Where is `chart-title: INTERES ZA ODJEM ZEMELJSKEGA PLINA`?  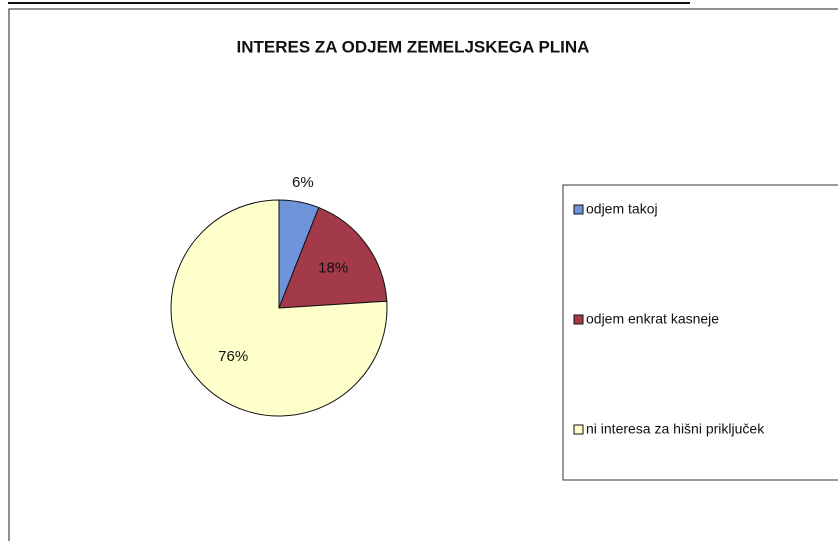 chart-title: INTERES ZA ODJEM ZEMELJSKEGA PLINA is located at coordinates (413, 46).